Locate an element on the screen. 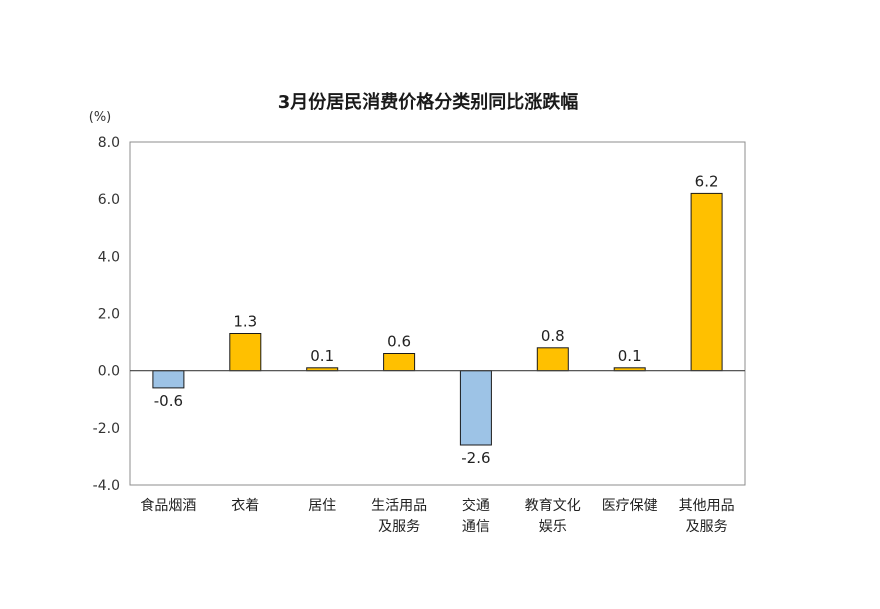  category-label: 交通 is located at coordinates (476, 505).